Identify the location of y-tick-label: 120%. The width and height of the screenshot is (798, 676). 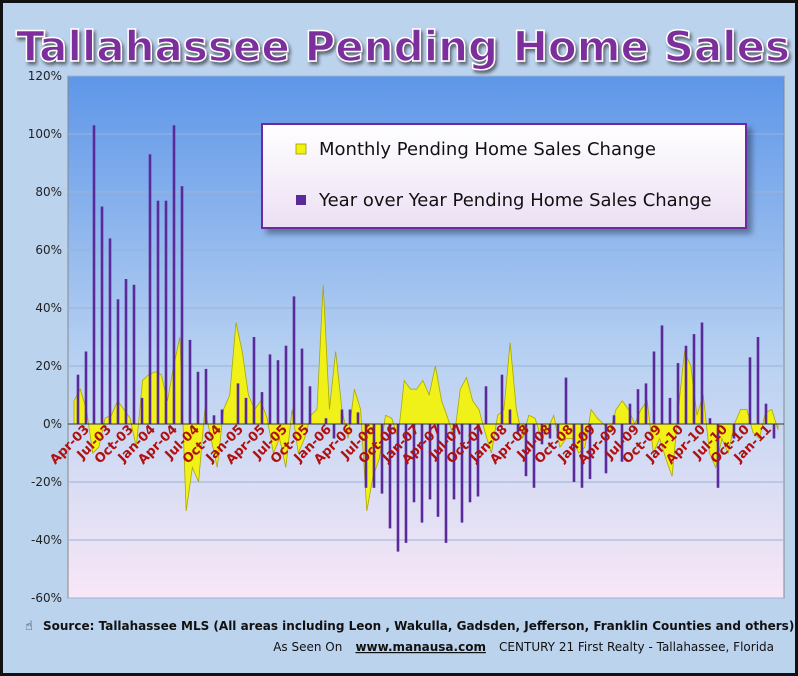
(45, 76).